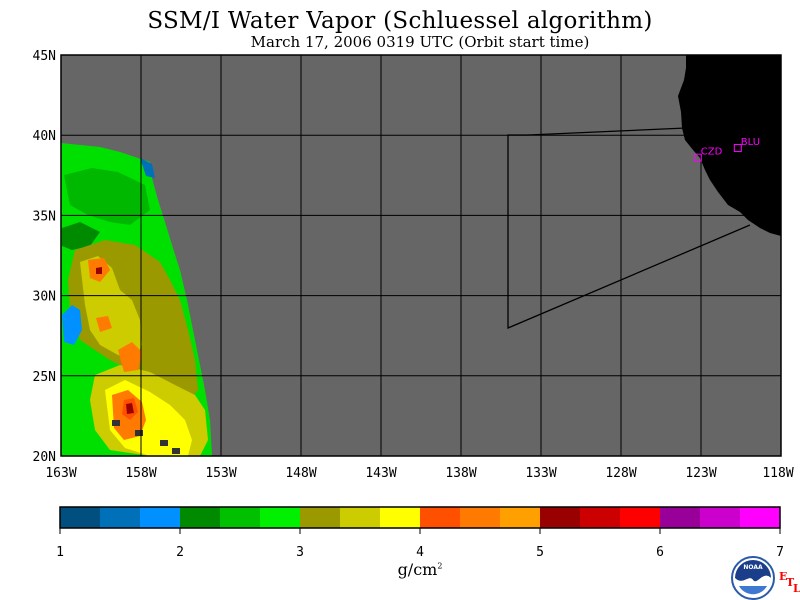  I want to click on land-west-coast, so click(729, 145).